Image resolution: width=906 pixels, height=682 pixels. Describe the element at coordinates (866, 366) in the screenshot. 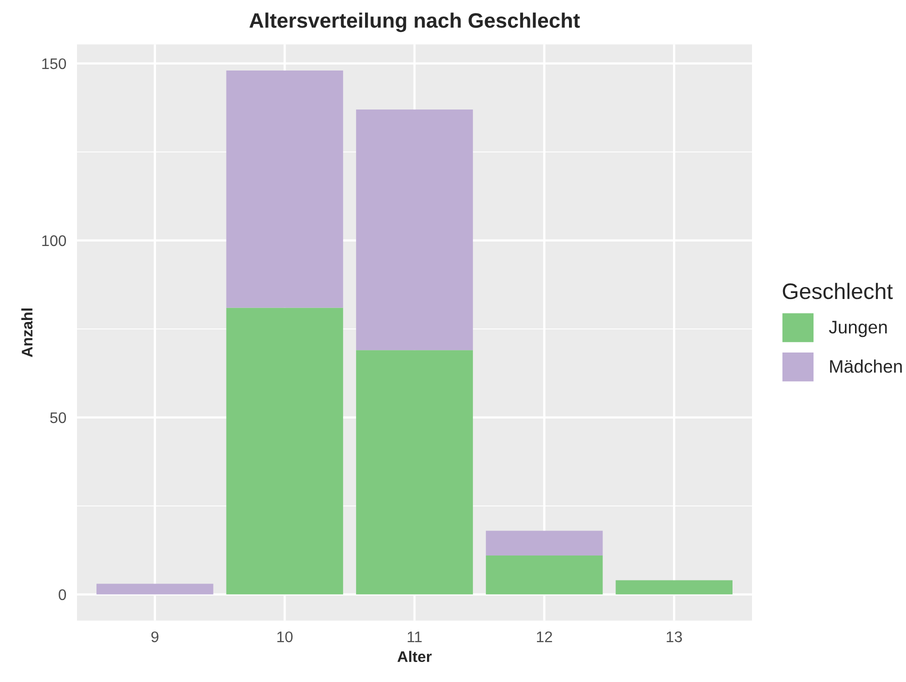

I see `legend-label: Mädchen` at that location.